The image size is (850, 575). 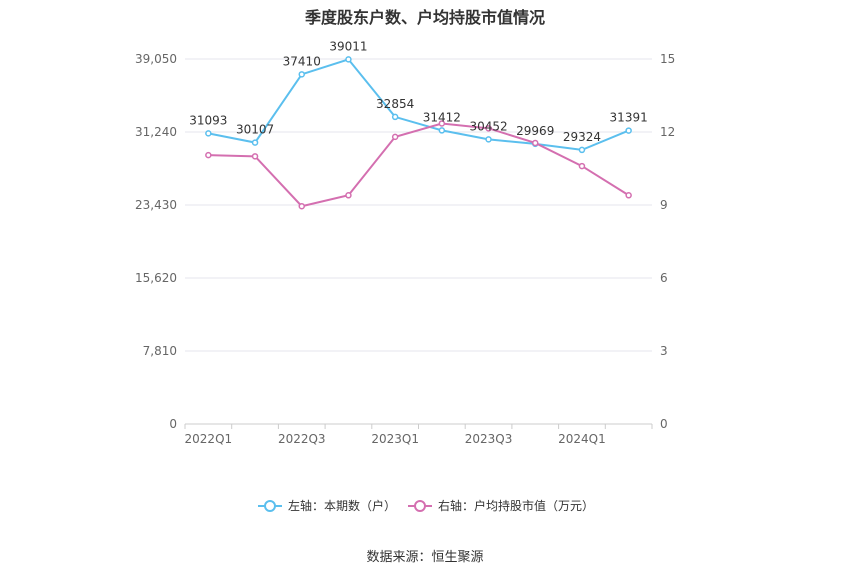 What do you see at coordinates (442, 117) in the screenshot?
I see `data-label: 31412` at bounding box center [442, 117].